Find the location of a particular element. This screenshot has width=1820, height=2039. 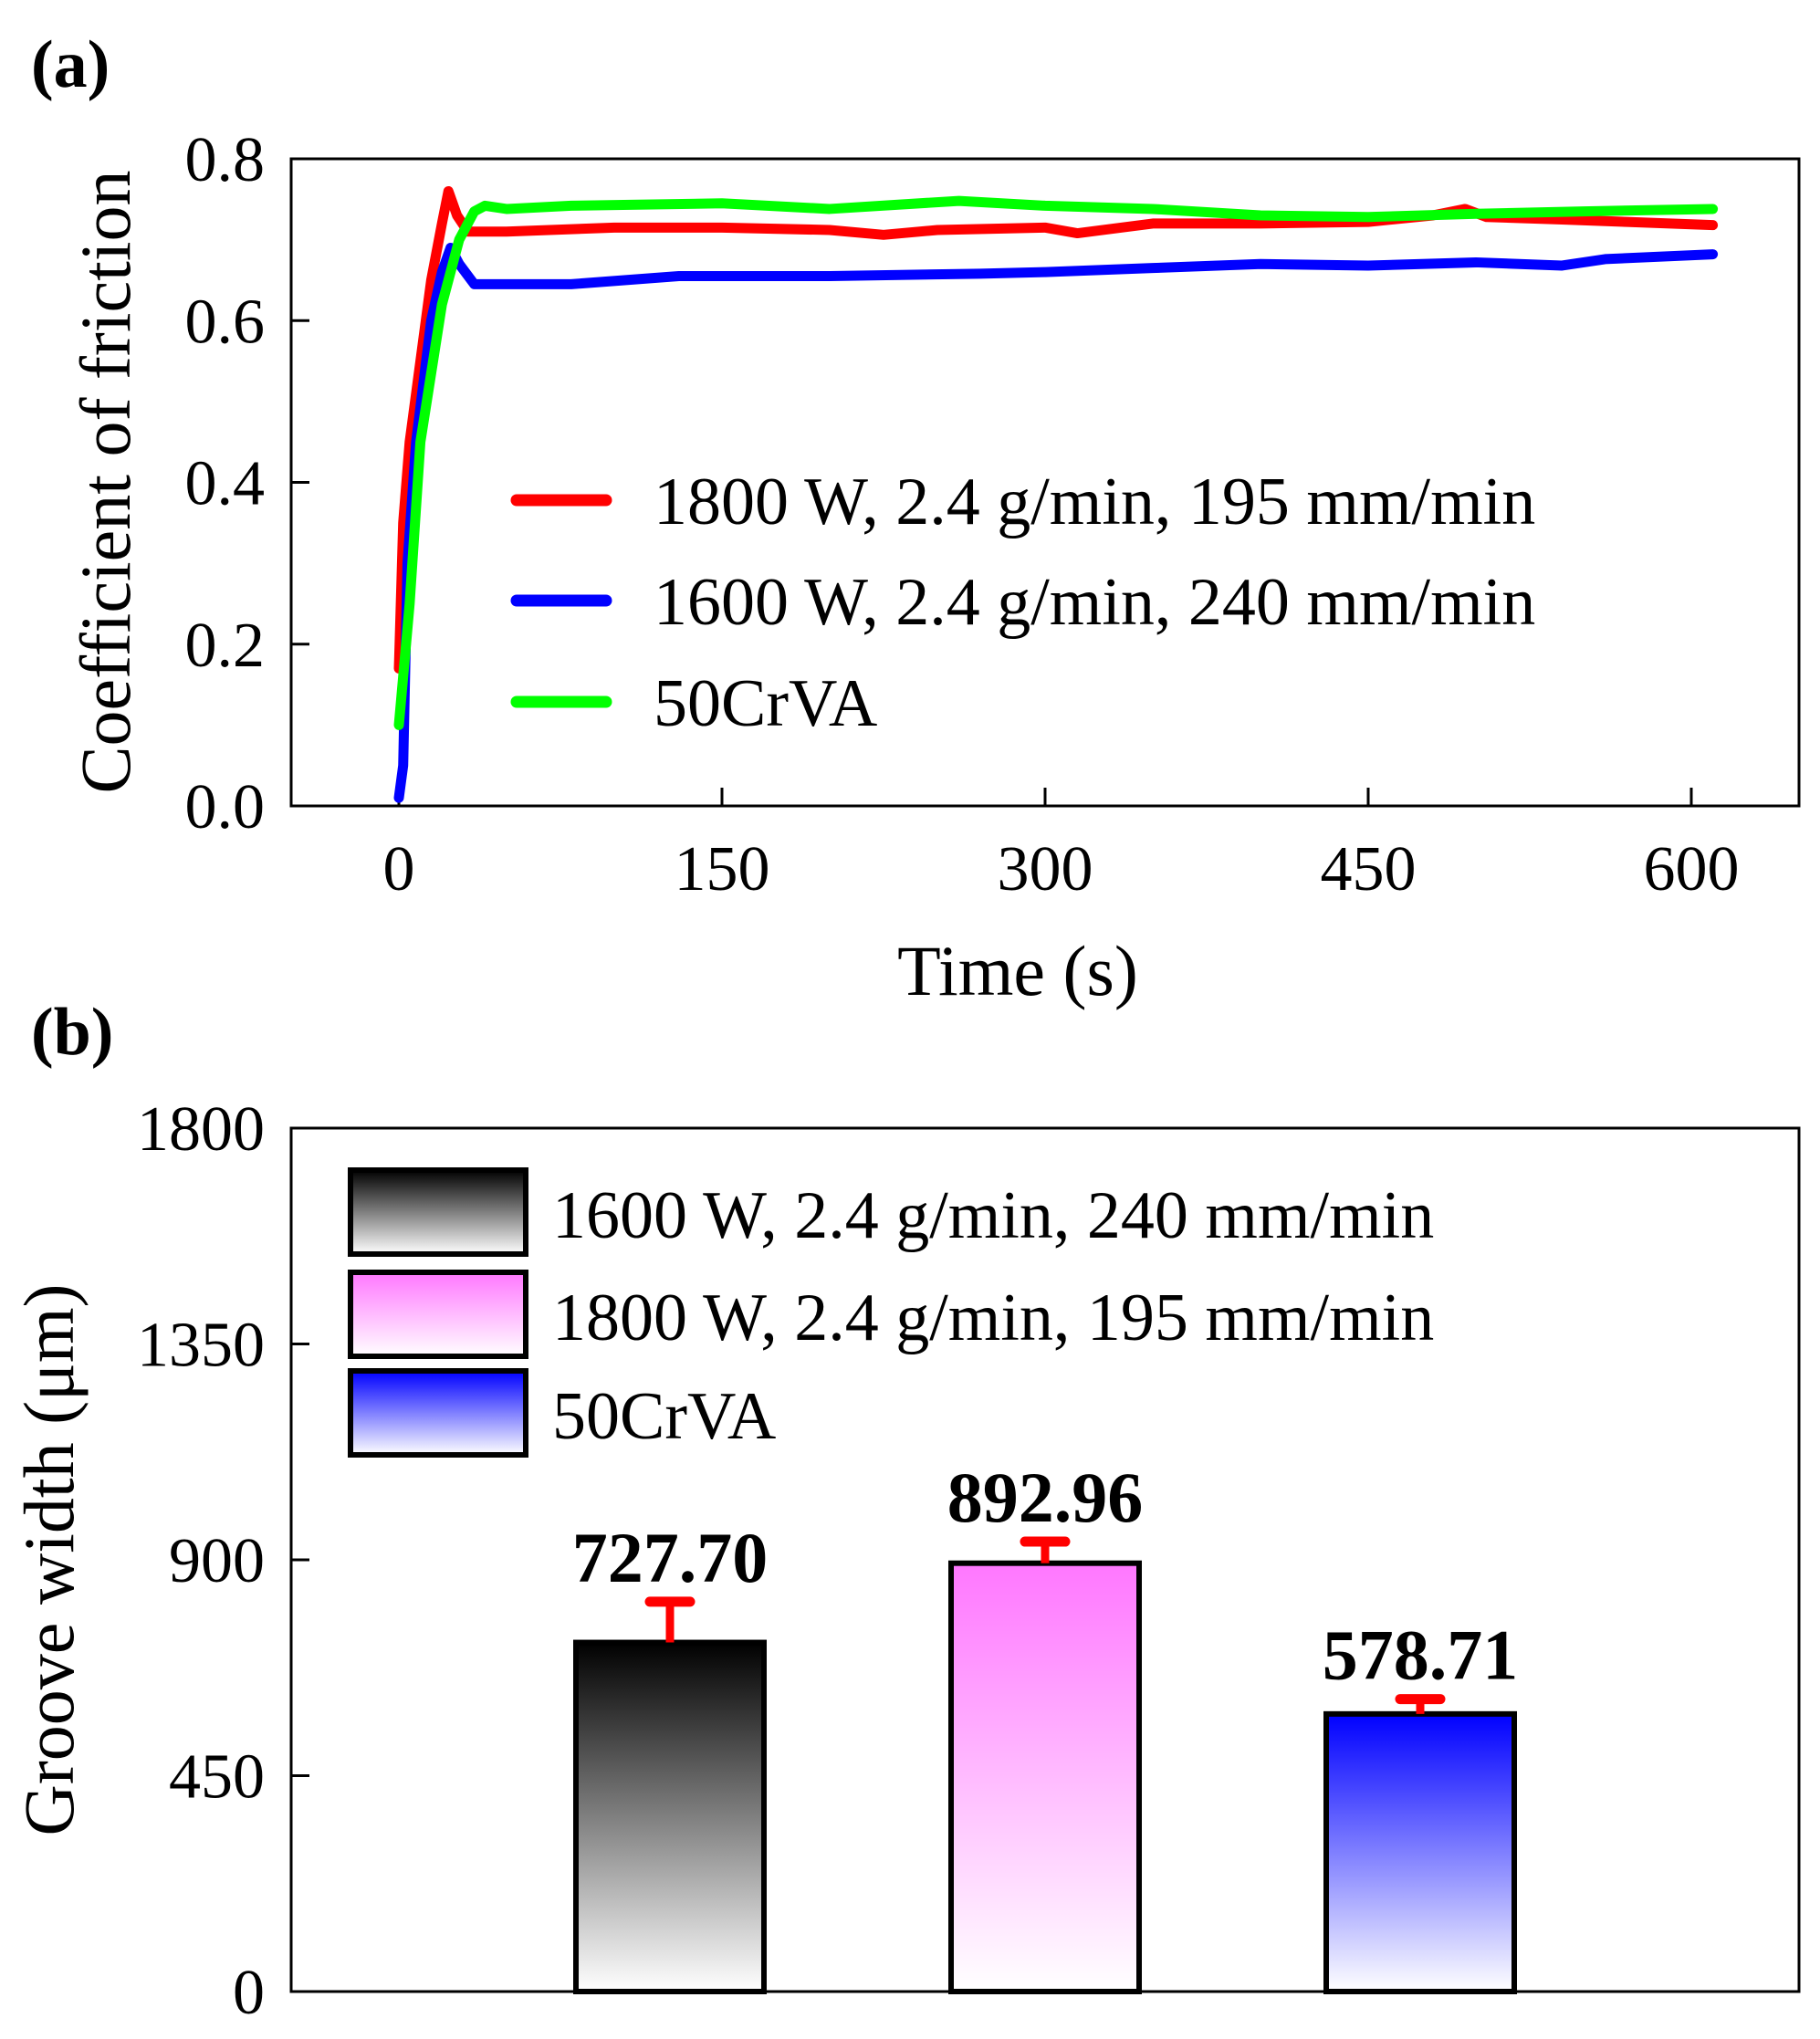

y-tick-label: 0.6 is located at coordinates (226, 322).